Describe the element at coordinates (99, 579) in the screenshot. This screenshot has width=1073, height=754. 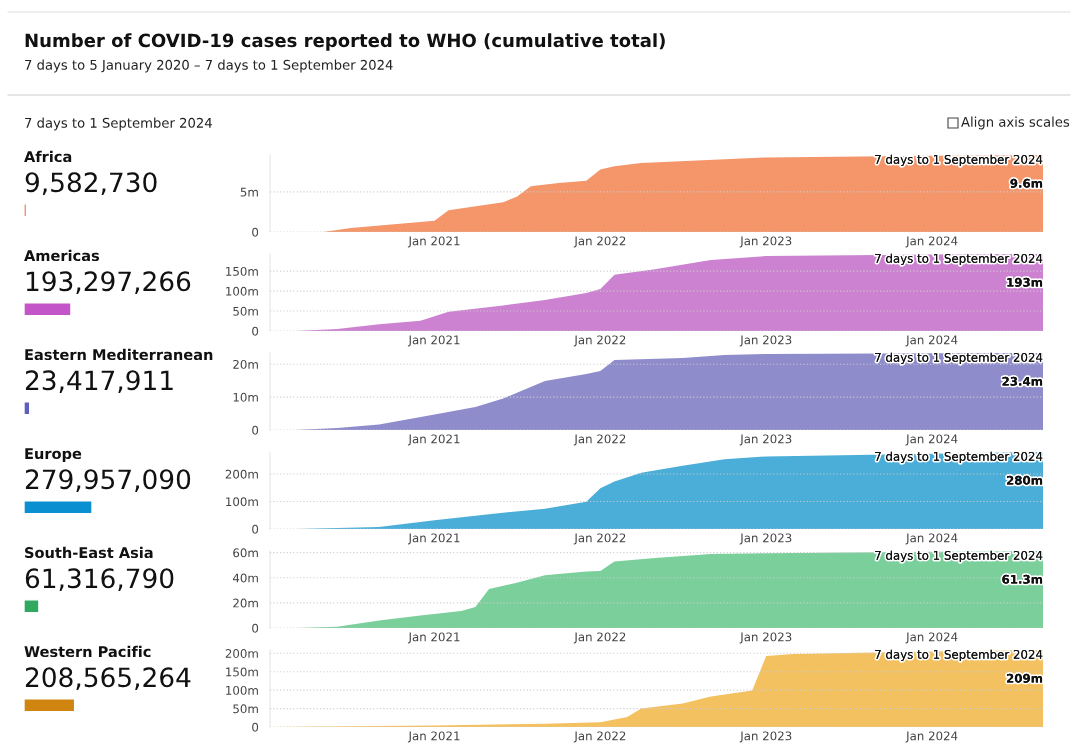
I see `data-label: 61,316,790` at that location.